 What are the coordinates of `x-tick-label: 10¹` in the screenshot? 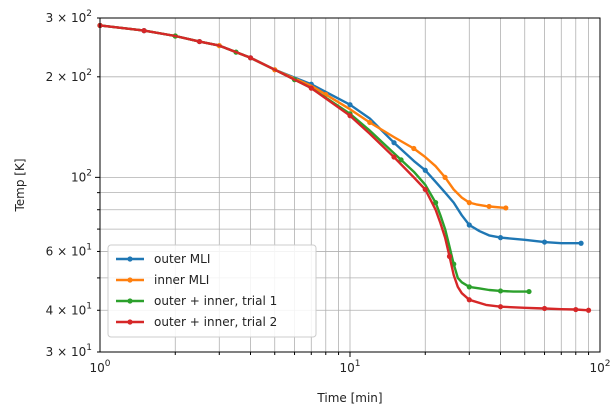 It's located at (349, 367).